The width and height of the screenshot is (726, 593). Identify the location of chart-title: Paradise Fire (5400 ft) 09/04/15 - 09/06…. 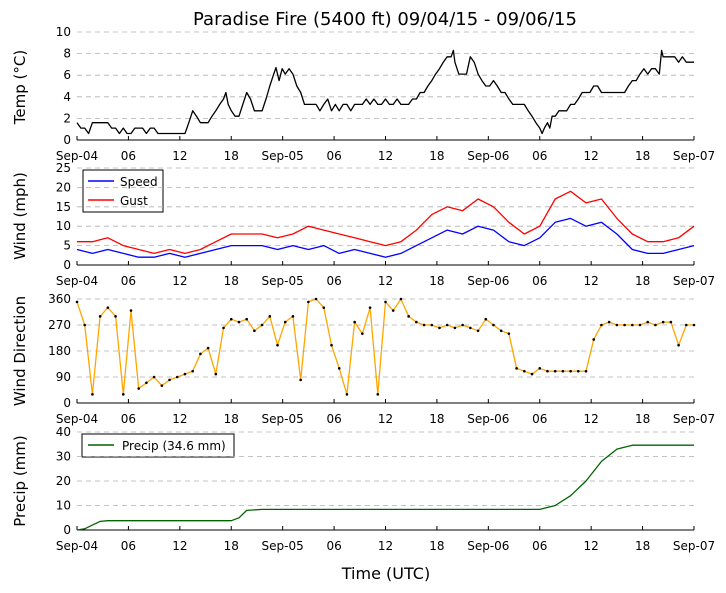
(385, 19).